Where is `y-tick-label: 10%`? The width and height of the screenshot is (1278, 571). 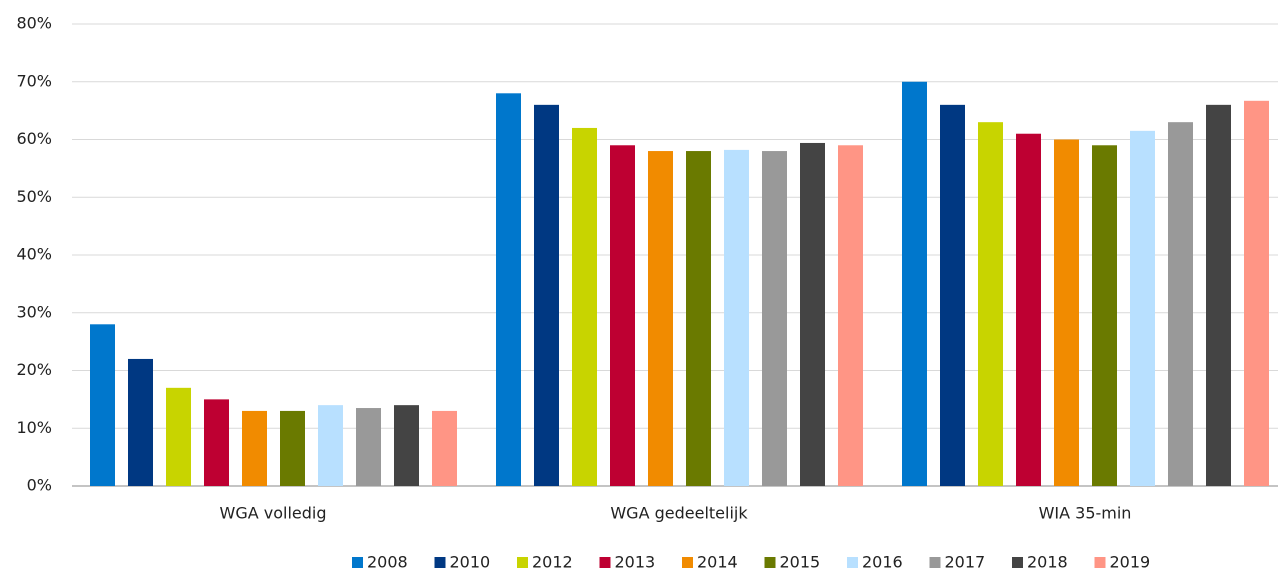 y-tick-label: 10% is located at coordinates (34, 427).